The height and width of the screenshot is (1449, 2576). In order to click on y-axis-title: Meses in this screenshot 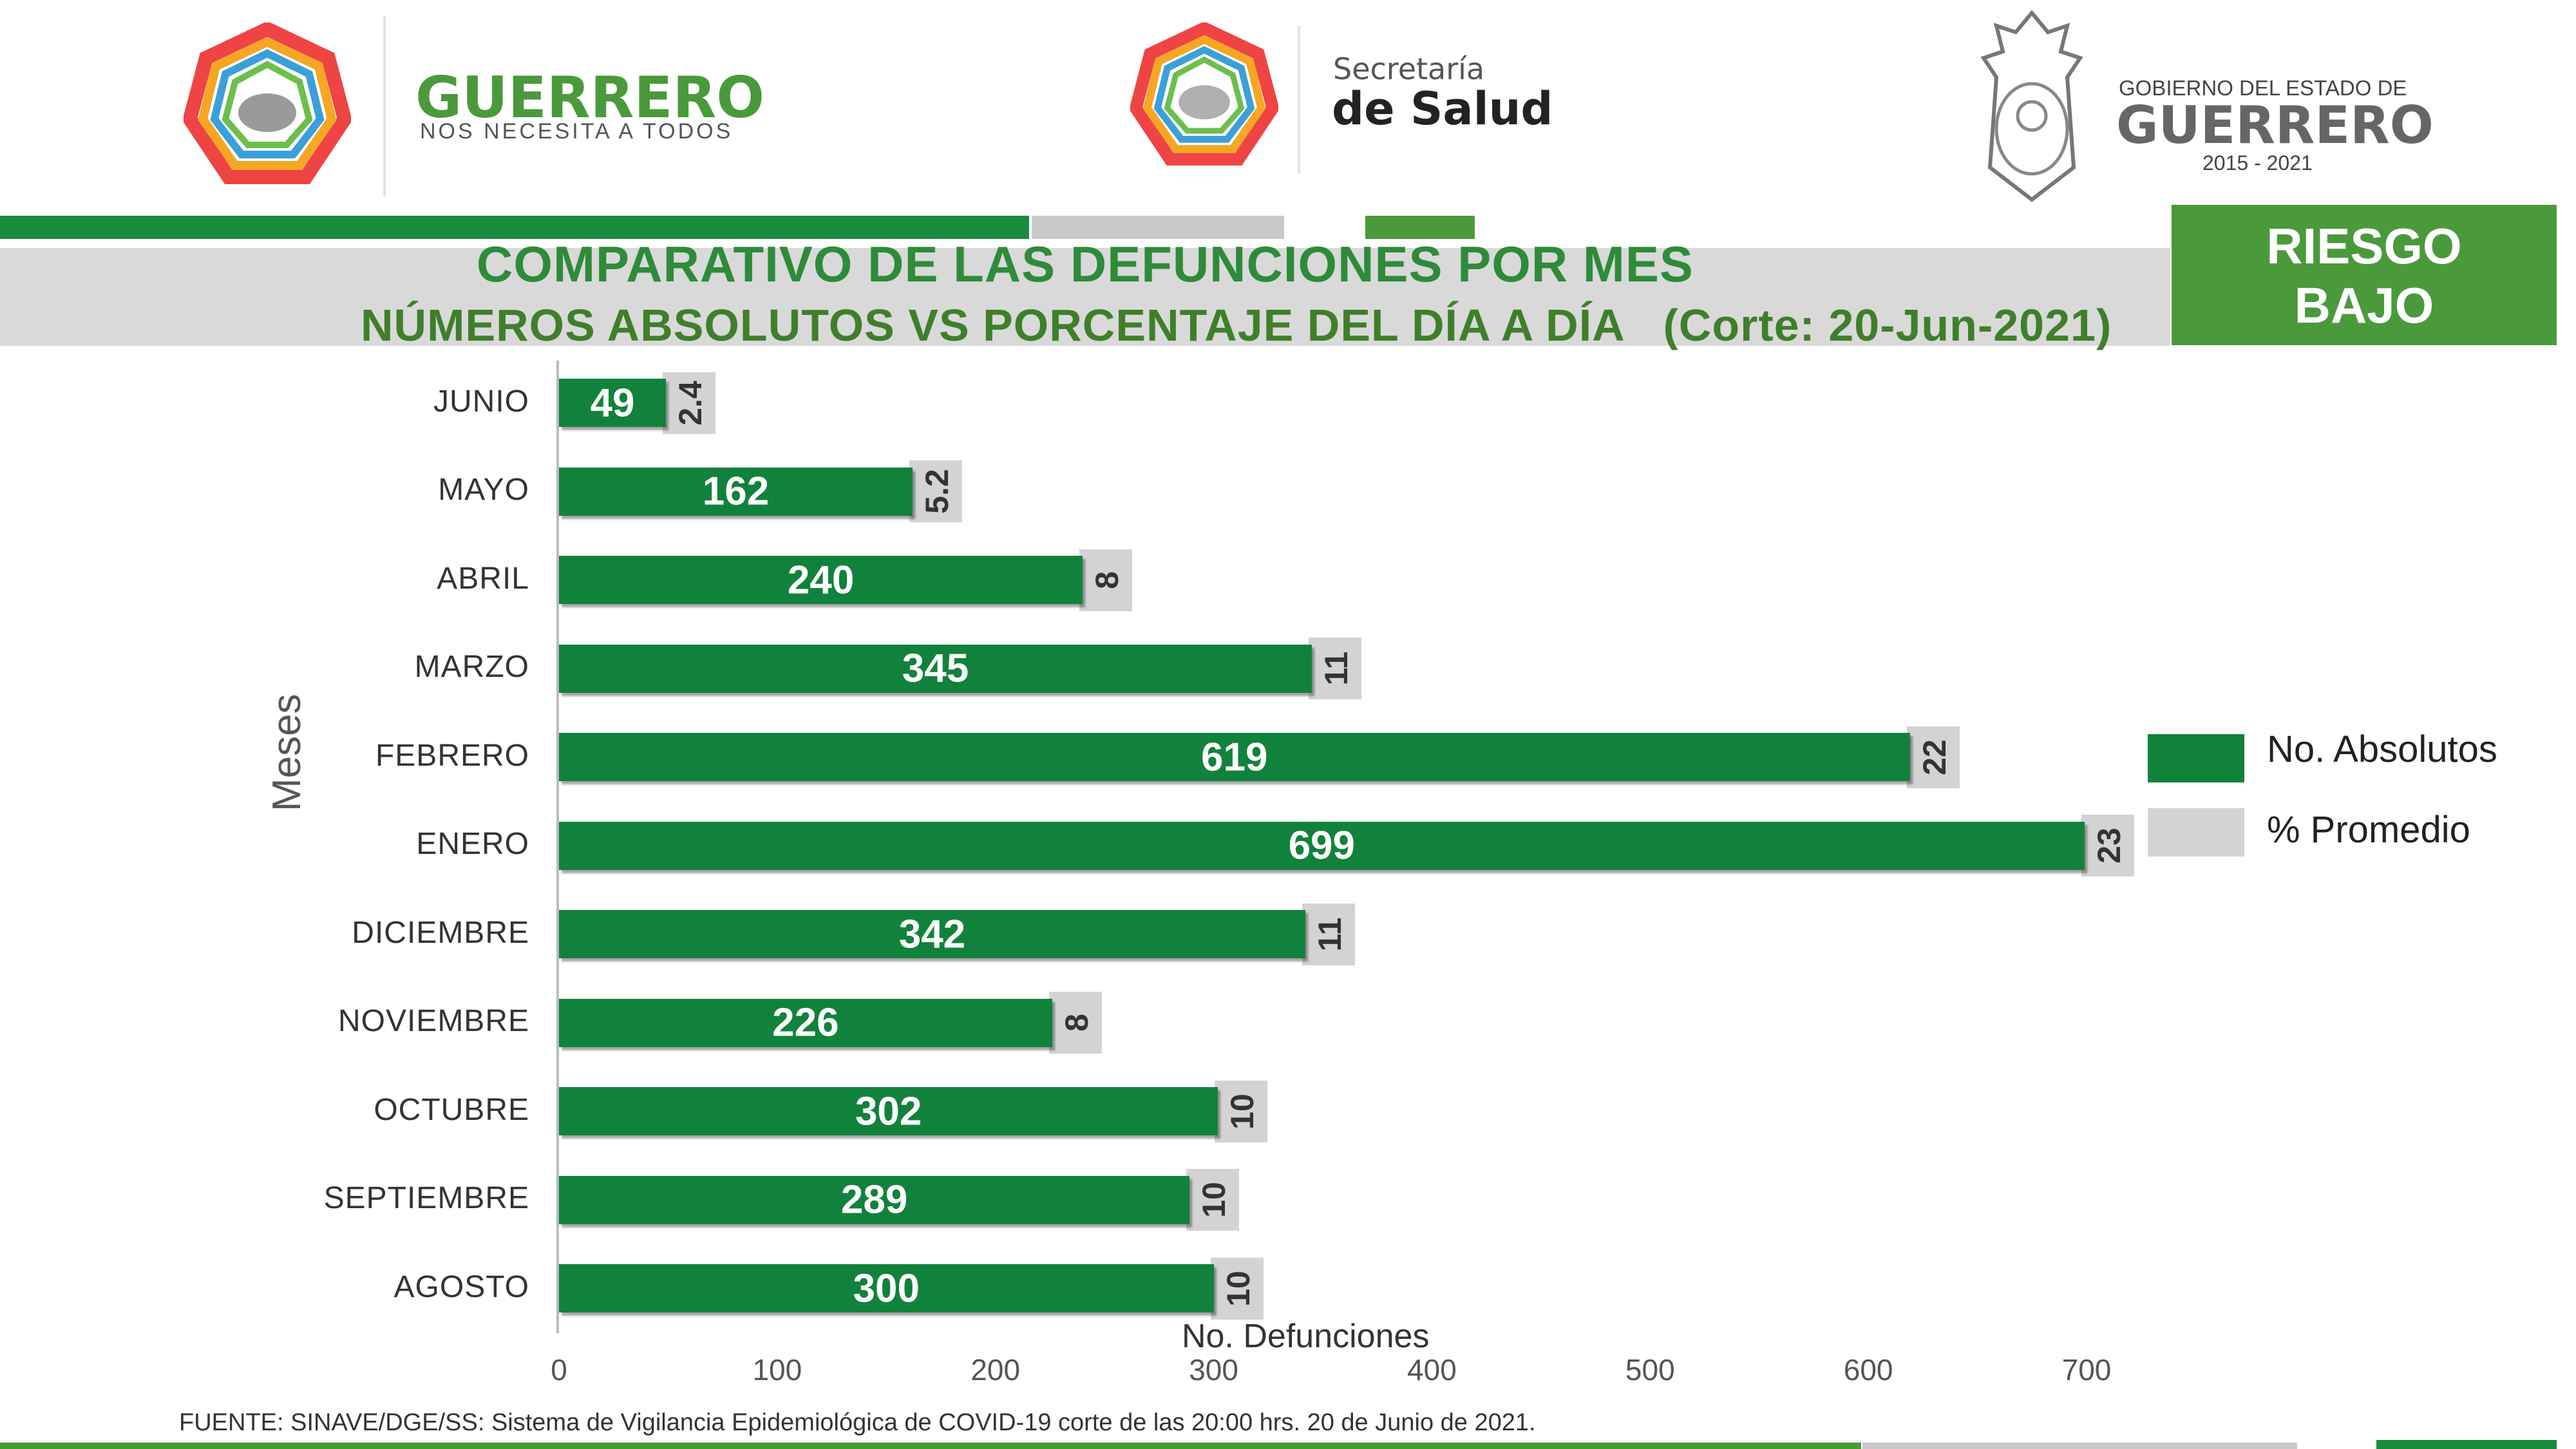, I will do `click(287, 752)`.